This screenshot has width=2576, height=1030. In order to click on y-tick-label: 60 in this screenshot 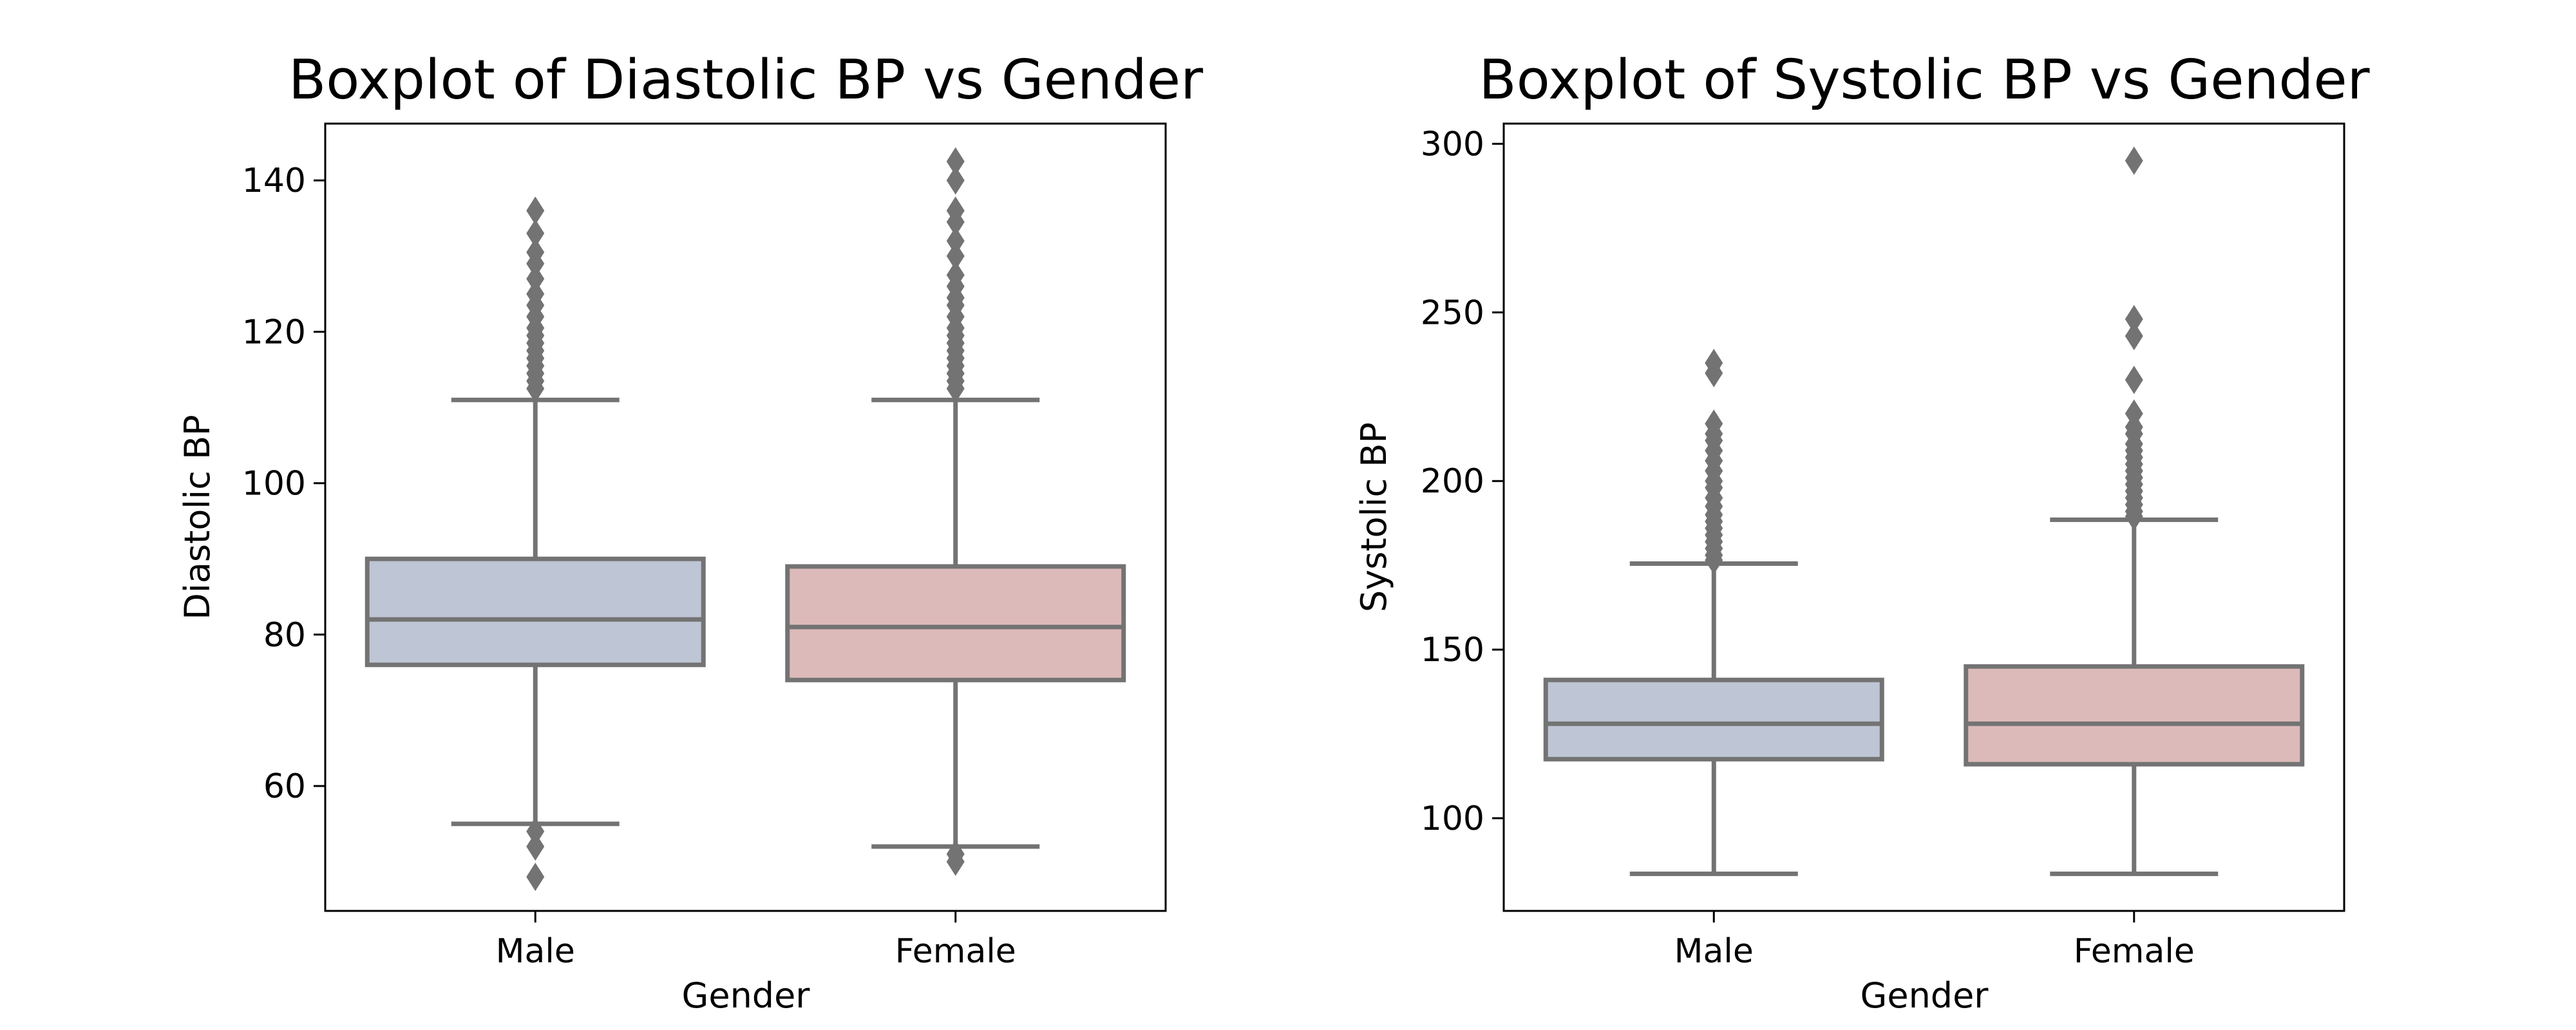, I will do `click(285, 786)`.